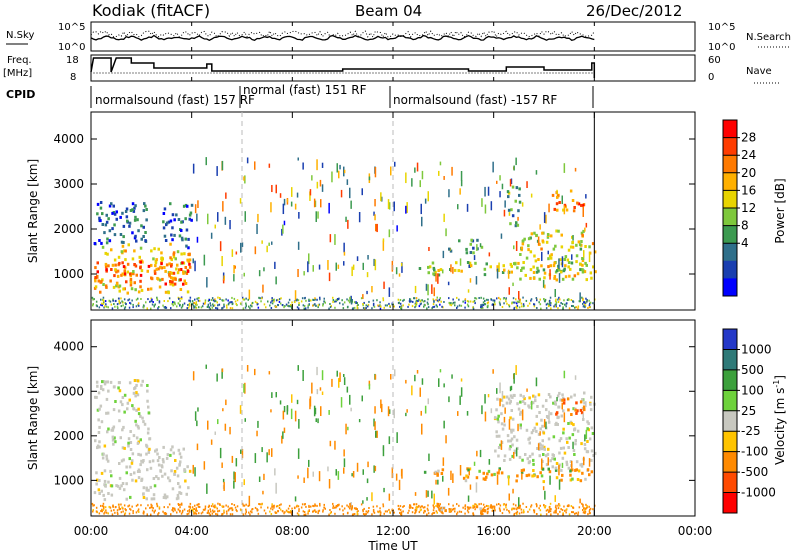 The height and width of the screenshot is (554, 800). What do you see at coordinates (393, 531) in the screenshot?
I see `x-tick-label: 12:00` at bounding box center [393, 531].